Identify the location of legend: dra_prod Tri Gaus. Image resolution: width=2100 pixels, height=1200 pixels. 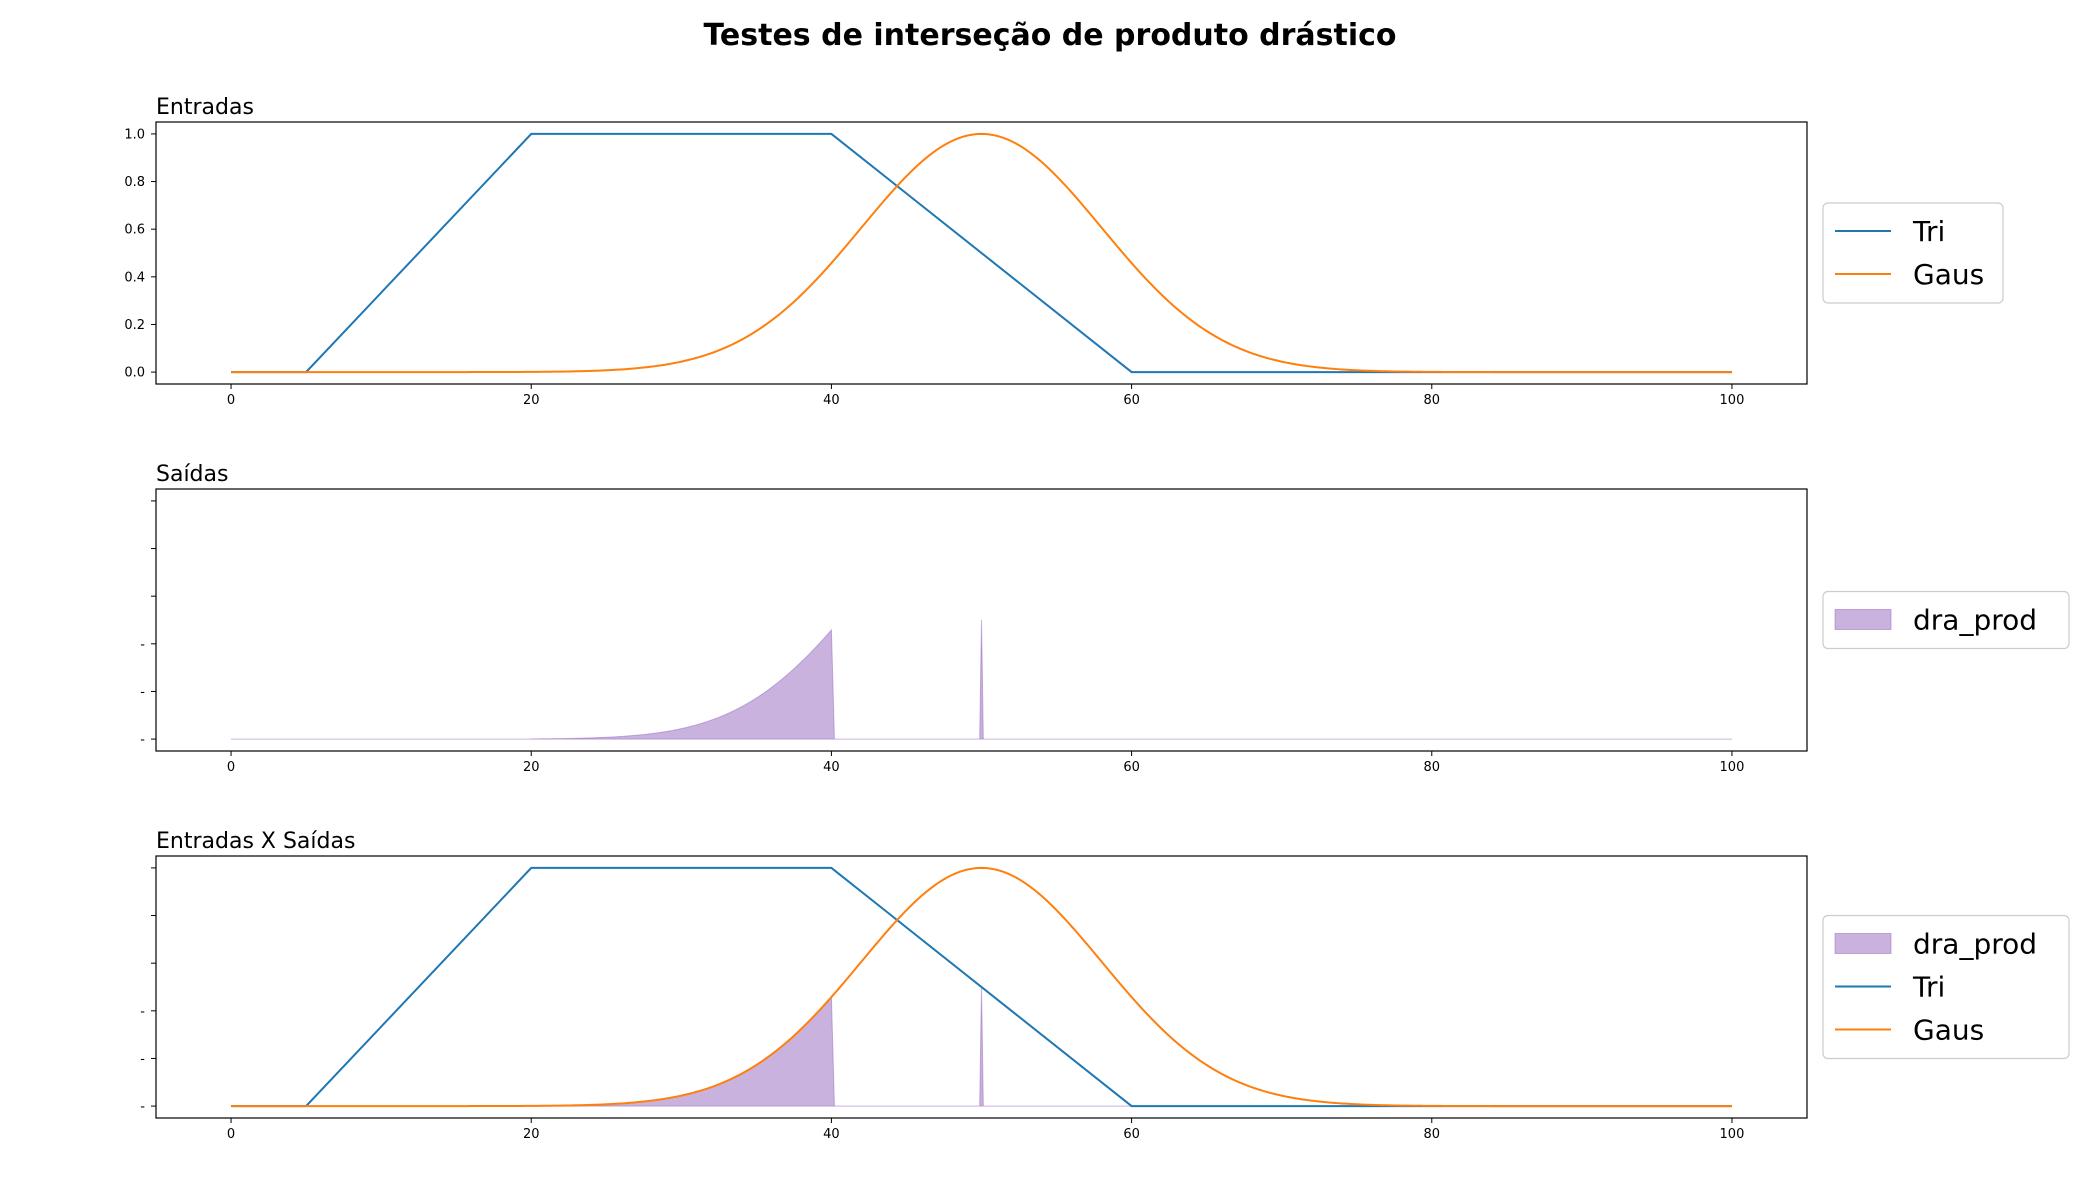
(1946, 987).